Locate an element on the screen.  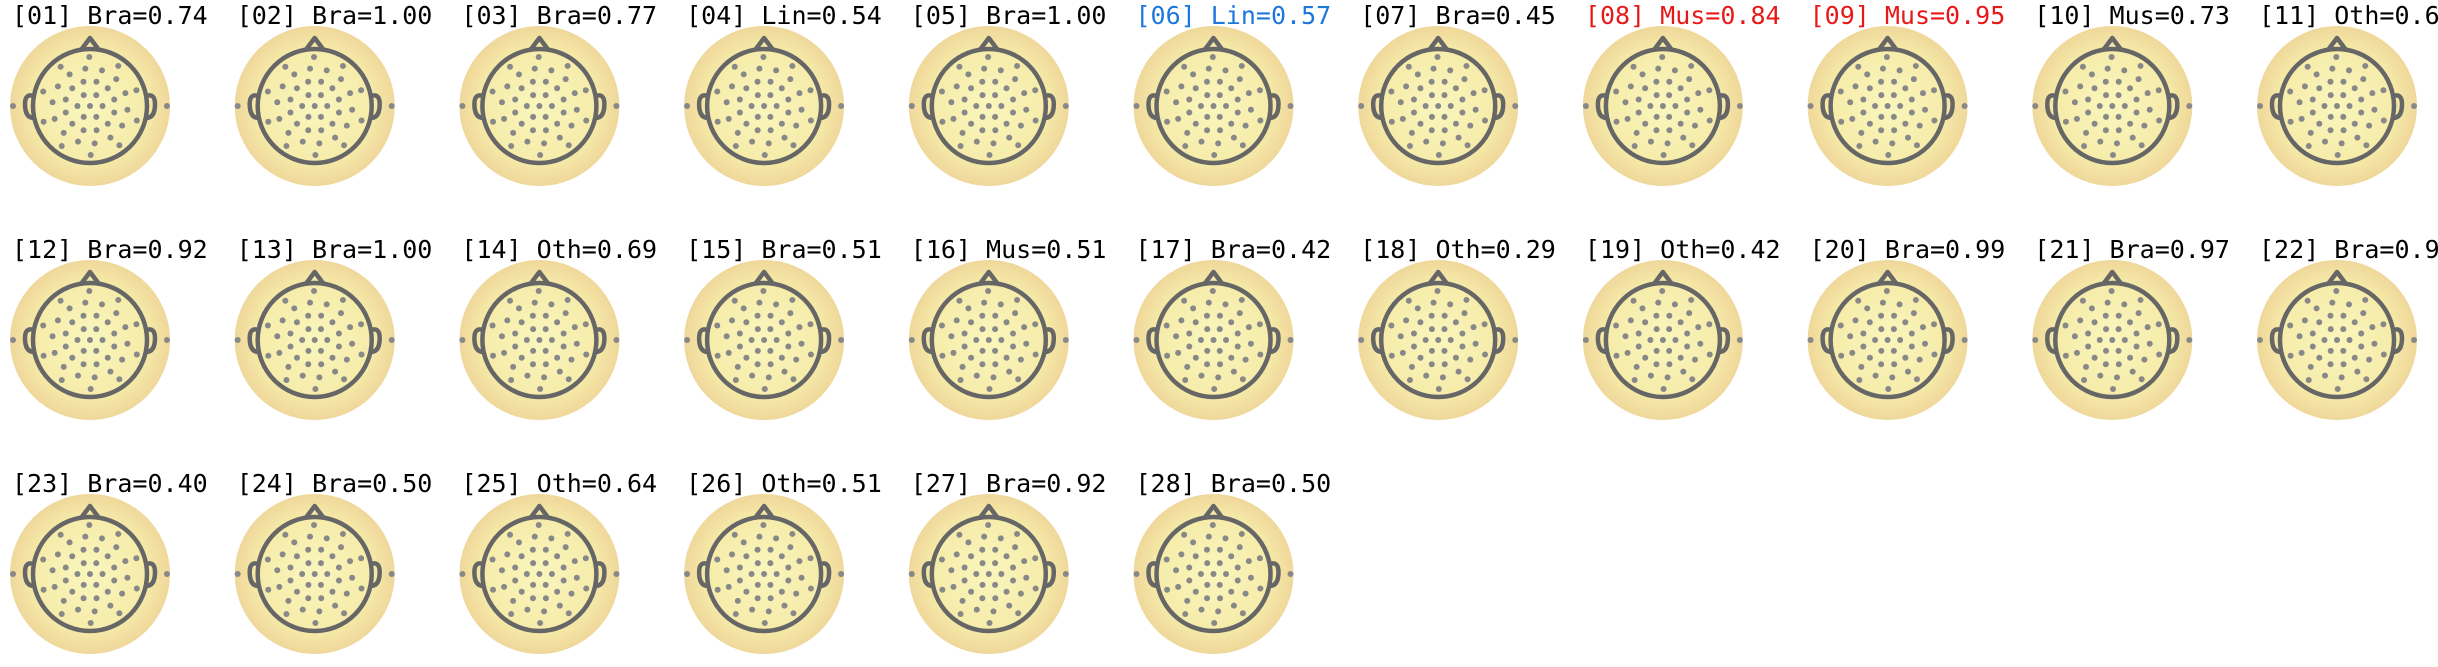
component-label: [08] Mus=0.84 is located at coordinates (1683, 15).